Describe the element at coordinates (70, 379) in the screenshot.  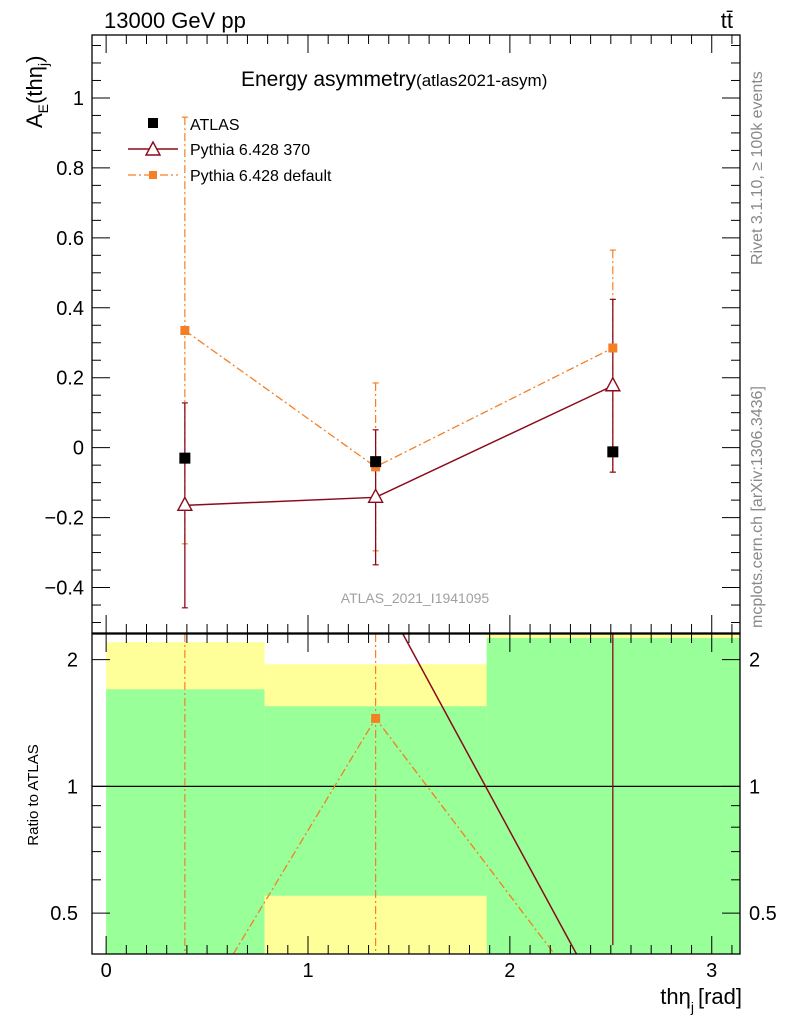
I see `main-ytick-label: 0.2` at that location.